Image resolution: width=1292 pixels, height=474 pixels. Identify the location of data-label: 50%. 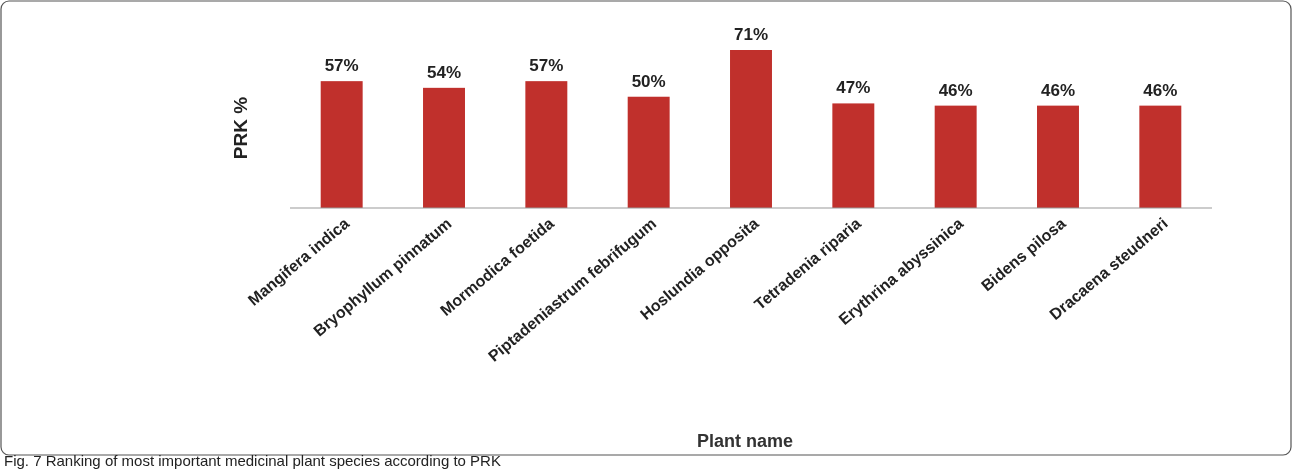
(648, 81).